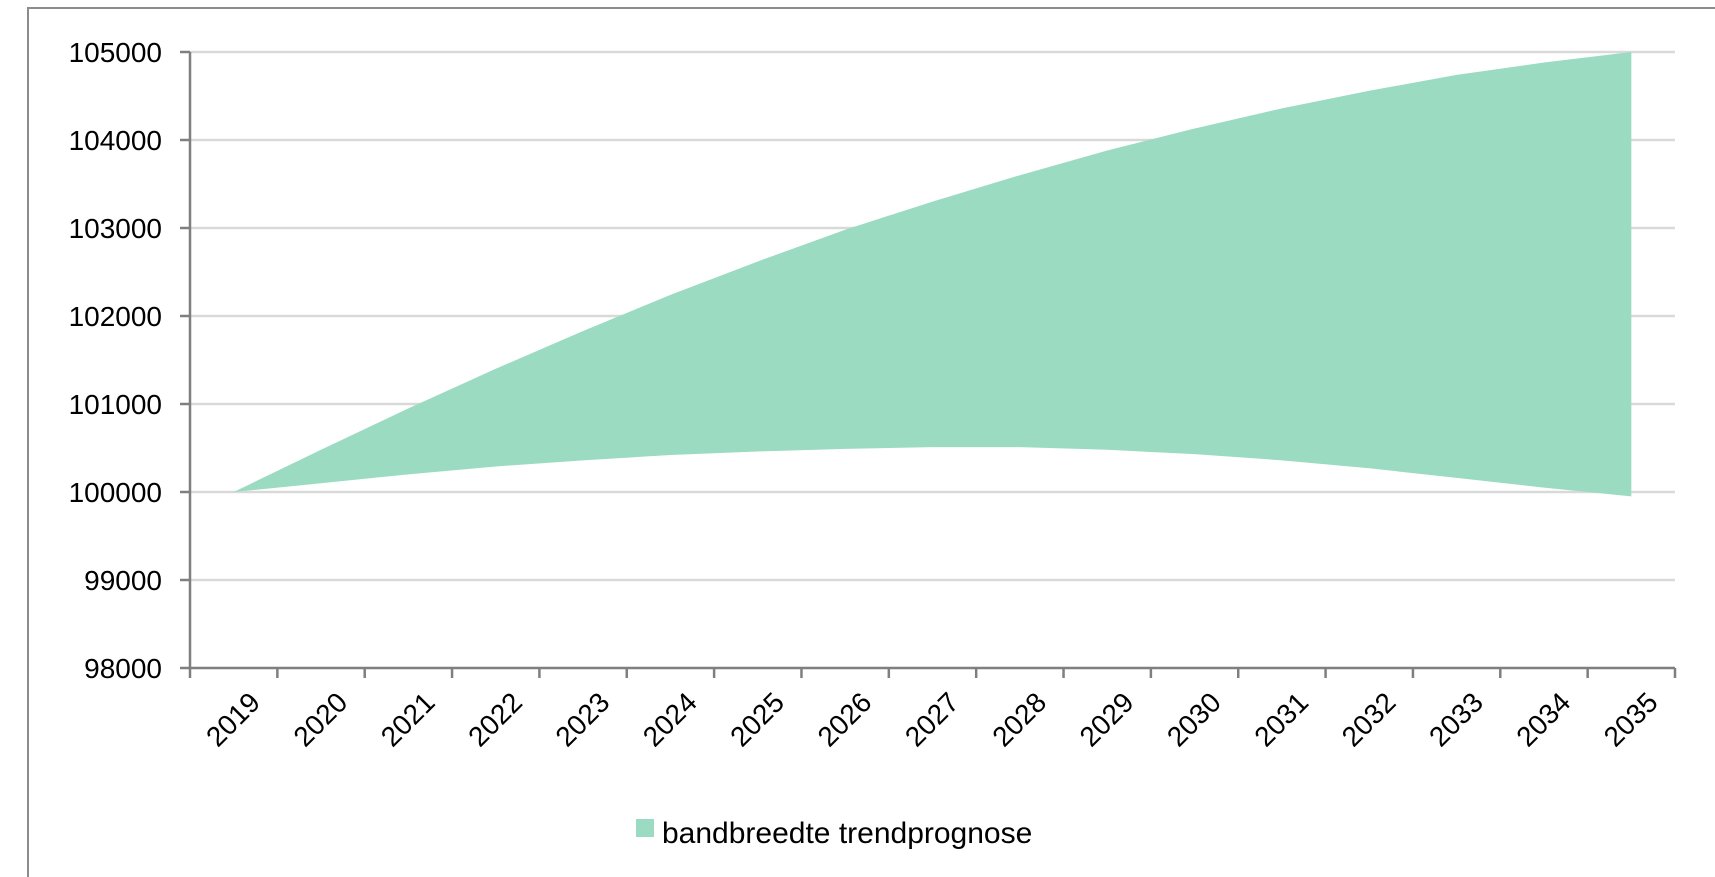 The width and height of the screenshot is (1715, 877). I want to click on x-tick-label-2024: 2024, so click(670, 719).